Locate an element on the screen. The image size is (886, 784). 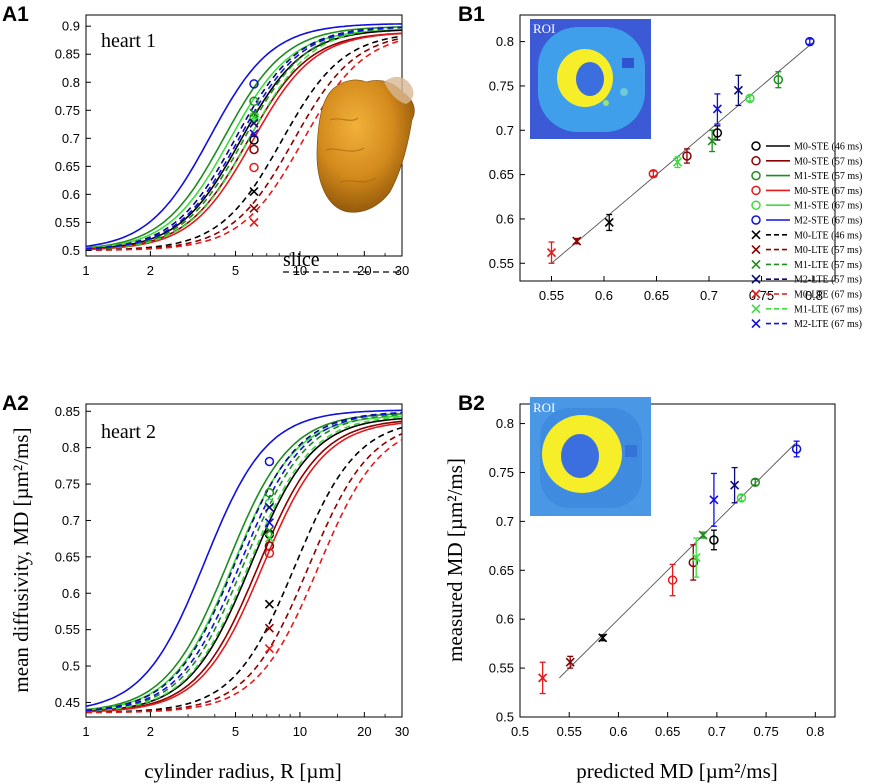
slice-label: slice is located at coordinates (301, 260).